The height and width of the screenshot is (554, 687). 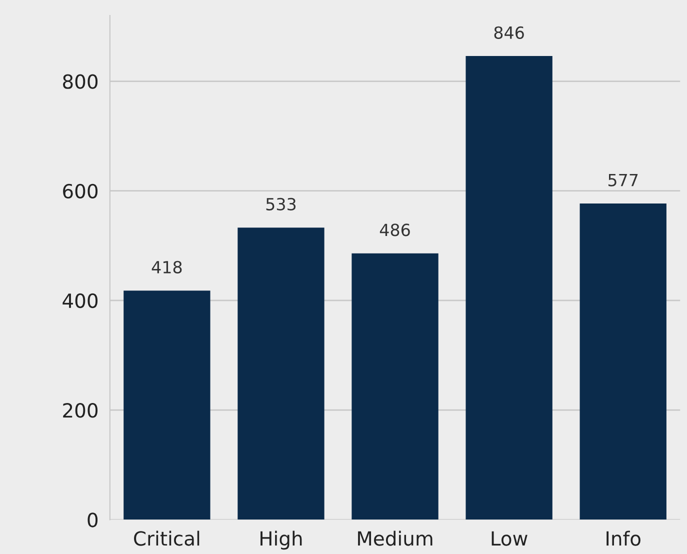 What do you see at coordinates (623, 538) in the screenshot?
I see `x-tick-label: Info` at bounding box center [623, 538].